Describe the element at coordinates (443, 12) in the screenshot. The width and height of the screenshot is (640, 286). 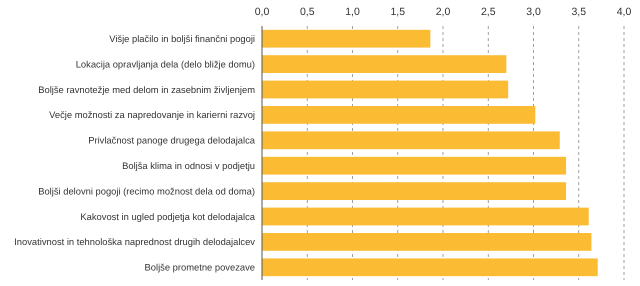
I see `x-tick-label: 2,0` at that location.